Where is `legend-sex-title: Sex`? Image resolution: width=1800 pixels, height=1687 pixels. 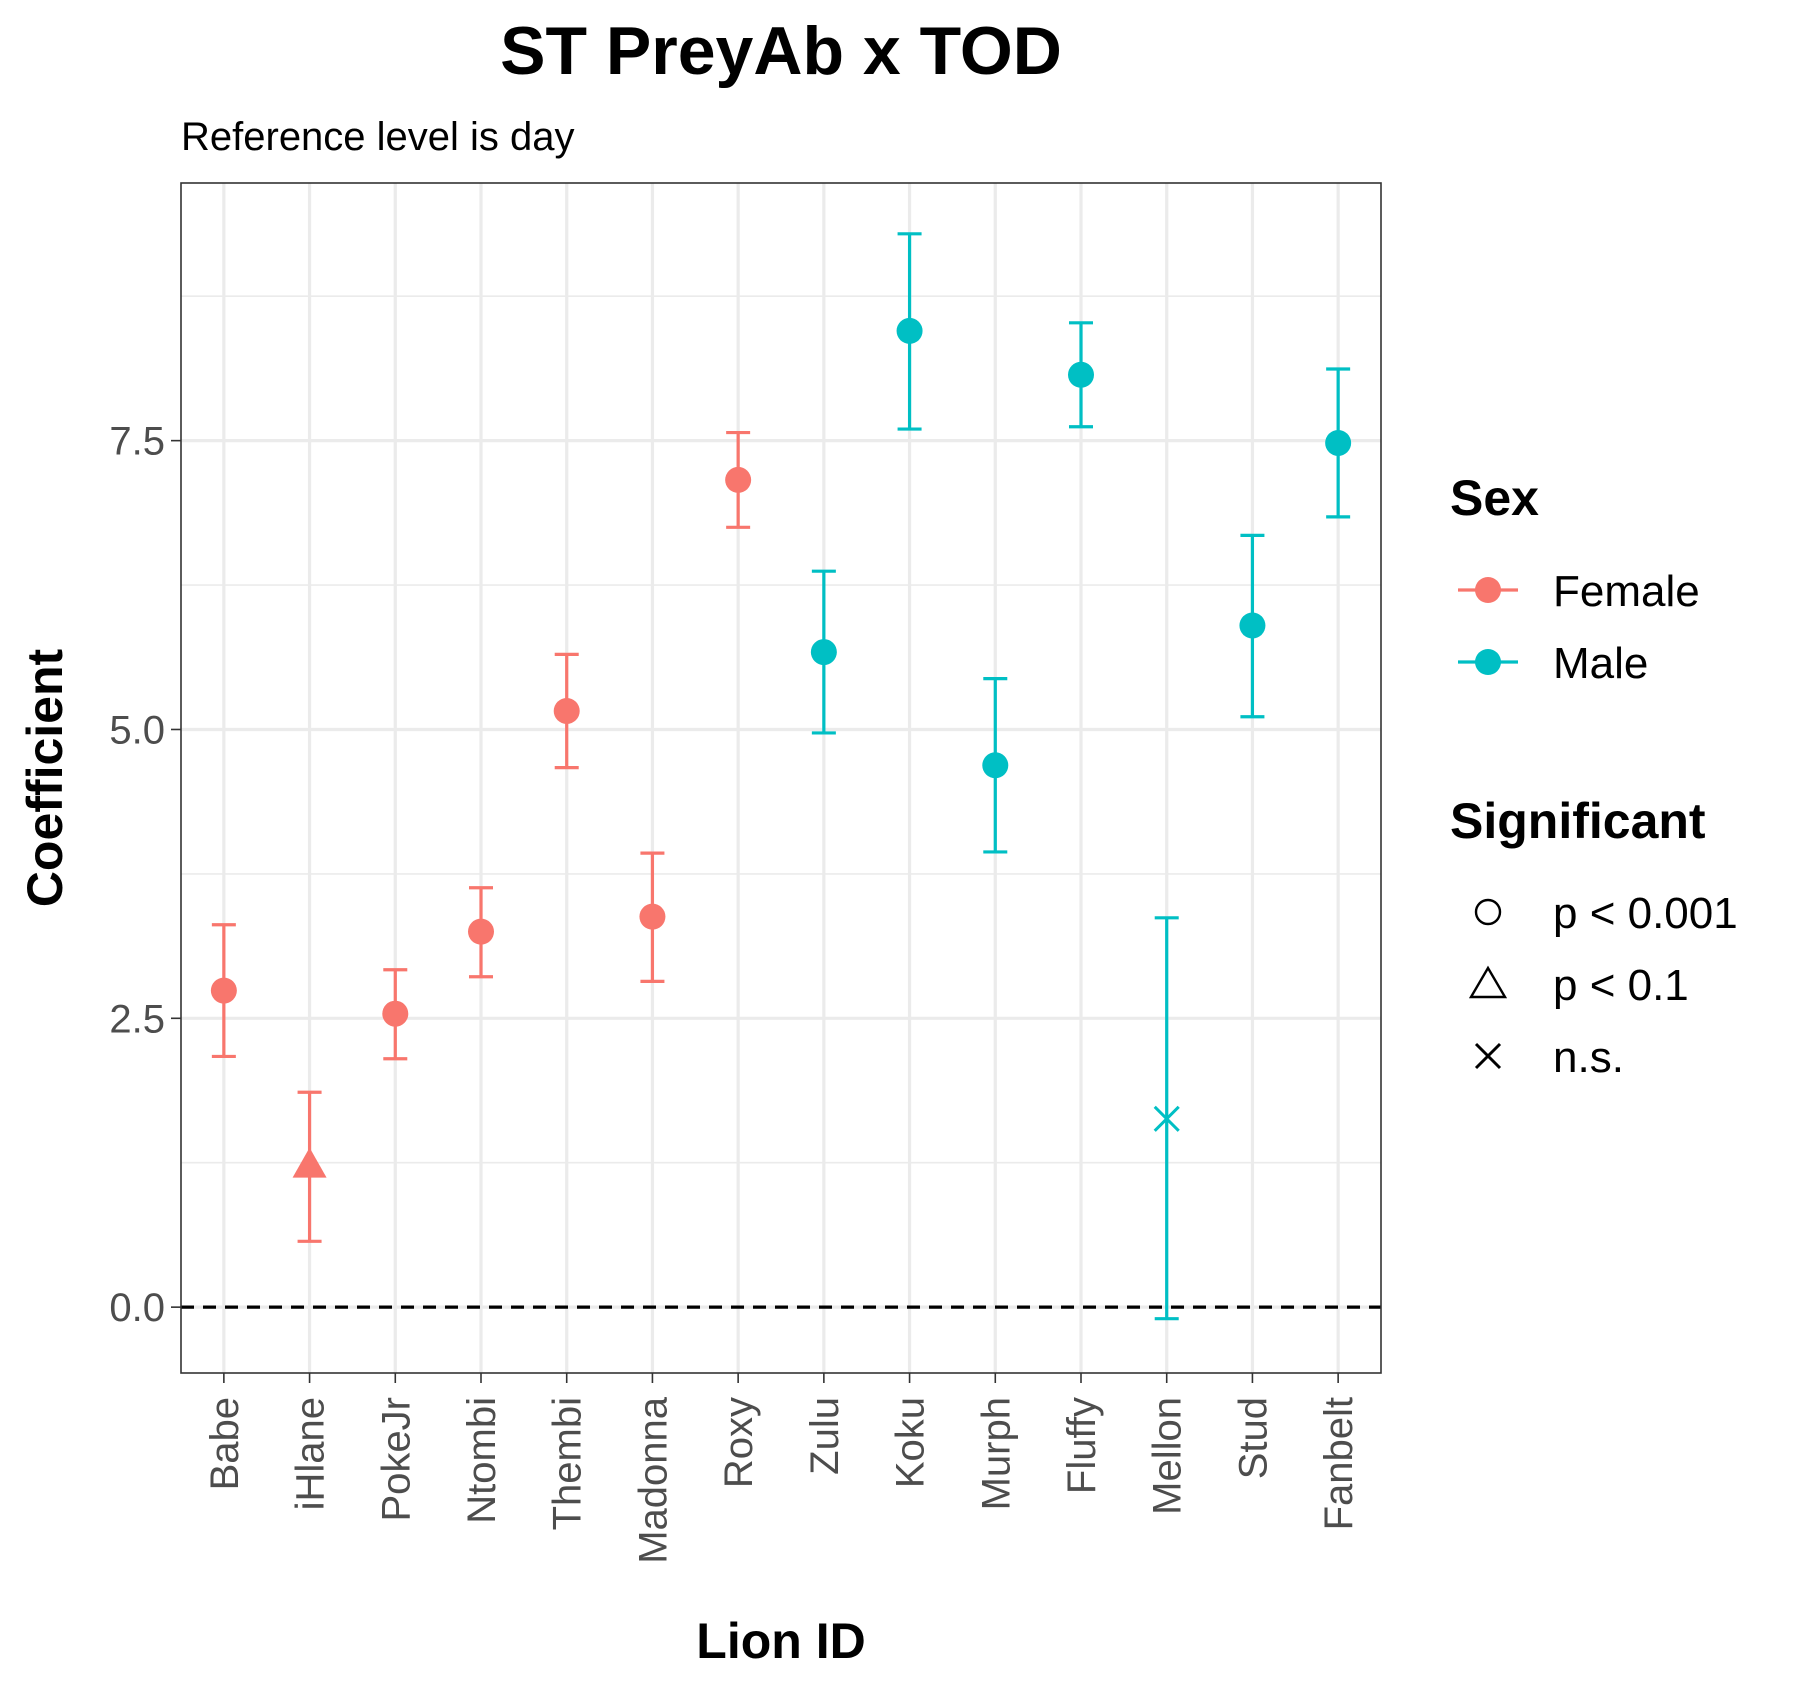 legend-sex-title: Sex is located at coordinates (1494, 498).